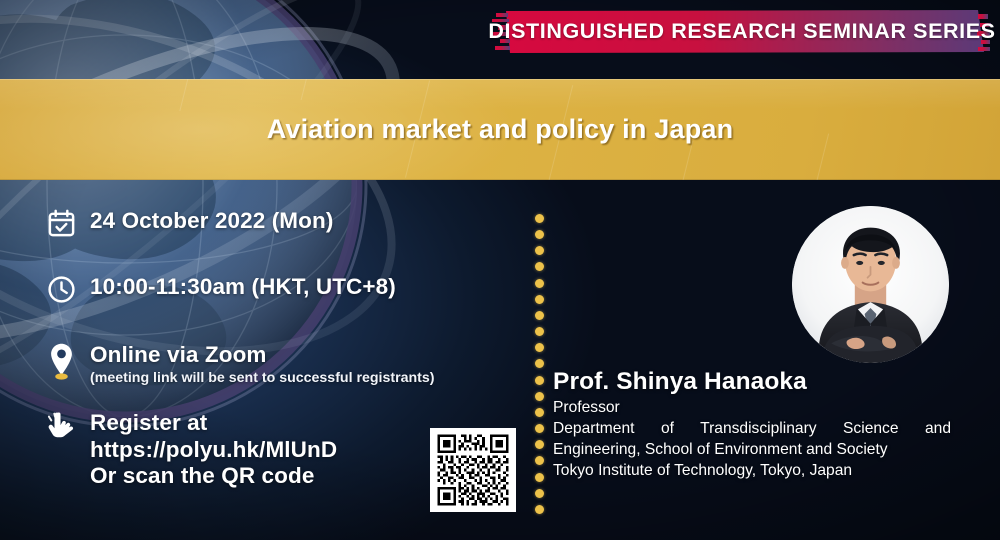  I want to click on detail-text-time: 10:00-11:30am (HKT, UTC+8), so click(243, 287).